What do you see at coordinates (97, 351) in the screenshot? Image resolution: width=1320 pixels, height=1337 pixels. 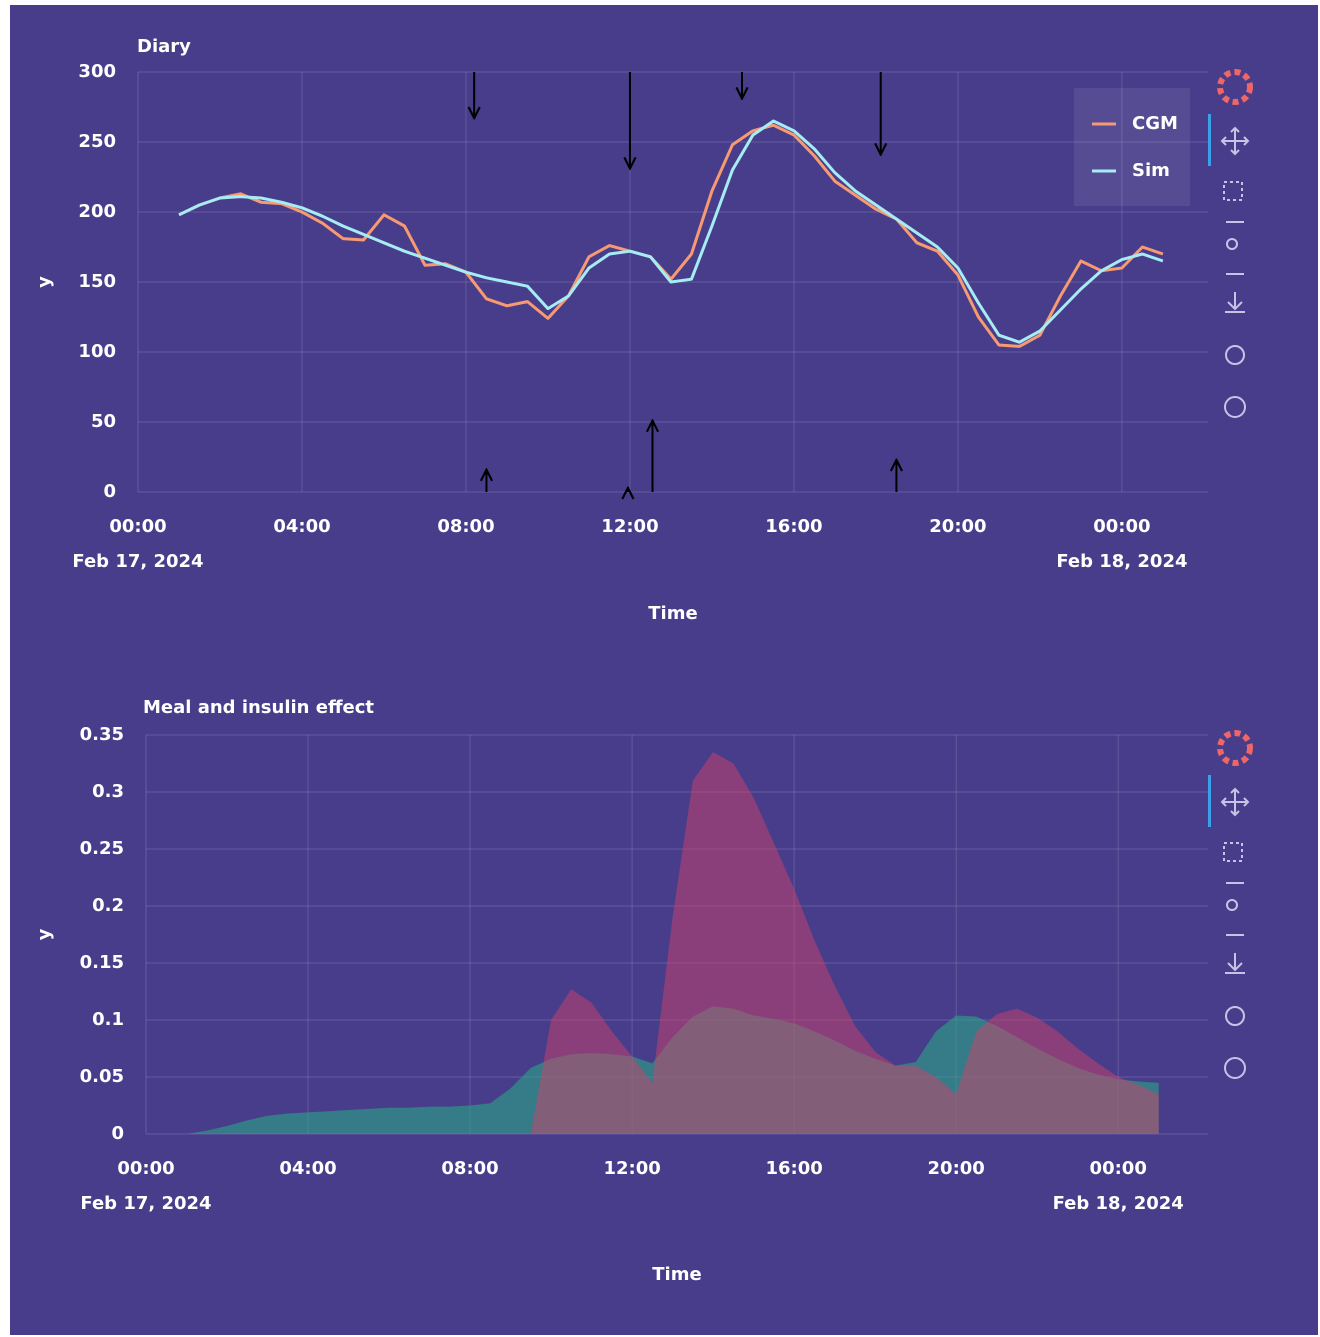 I see `y-tick-label: 100` at bounding box center [97, 351].